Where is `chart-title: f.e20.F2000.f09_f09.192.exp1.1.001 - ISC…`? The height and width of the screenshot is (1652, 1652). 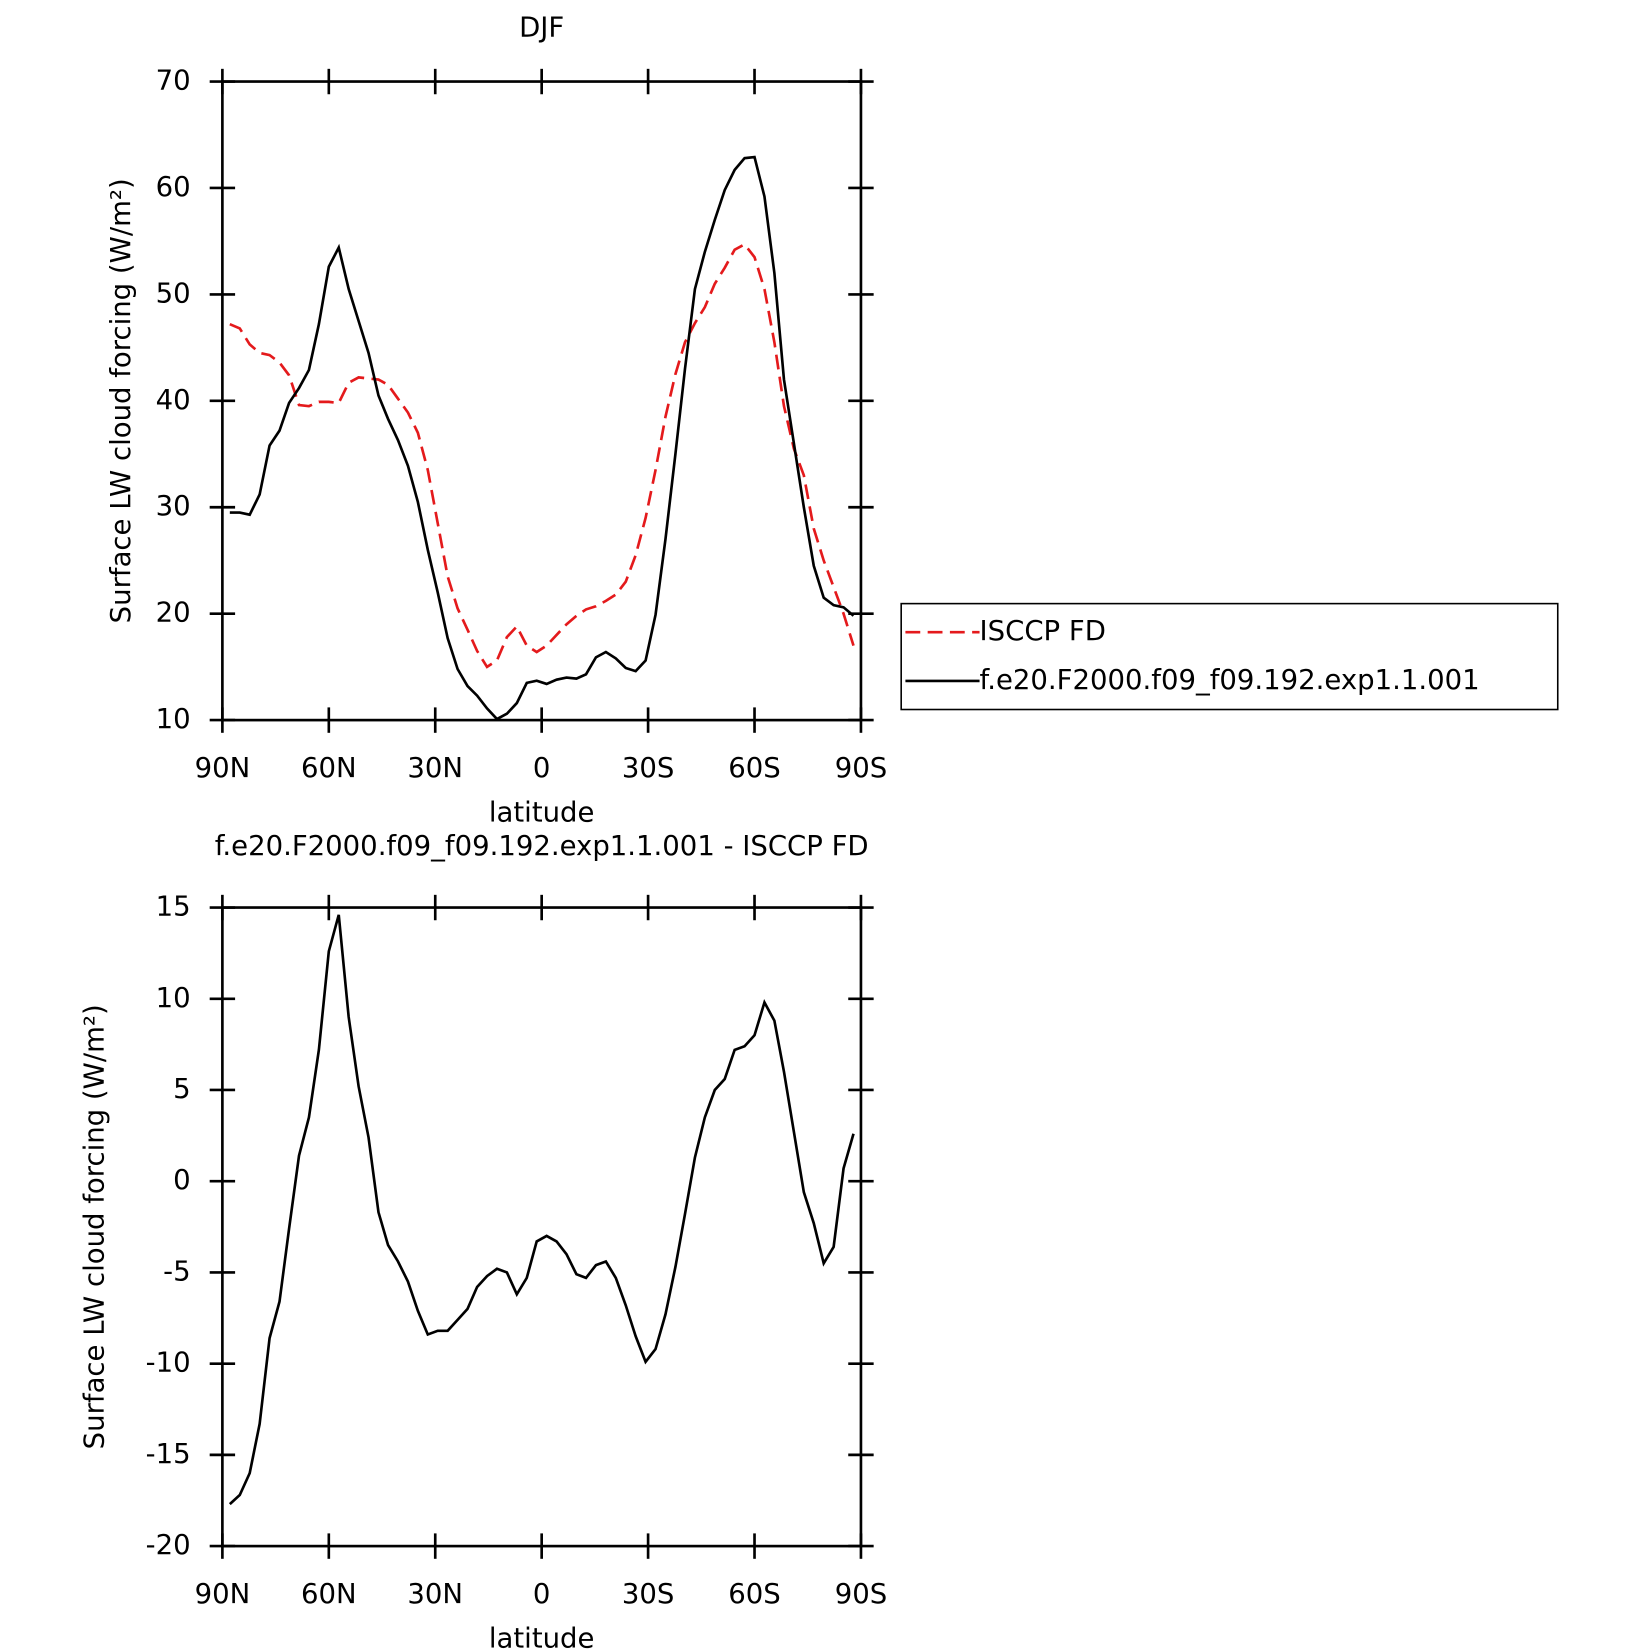
chart-title: f.e20.F2000.f09_f09.192.exp1.1.001 - ISC… is located at coordinates (542, 846).